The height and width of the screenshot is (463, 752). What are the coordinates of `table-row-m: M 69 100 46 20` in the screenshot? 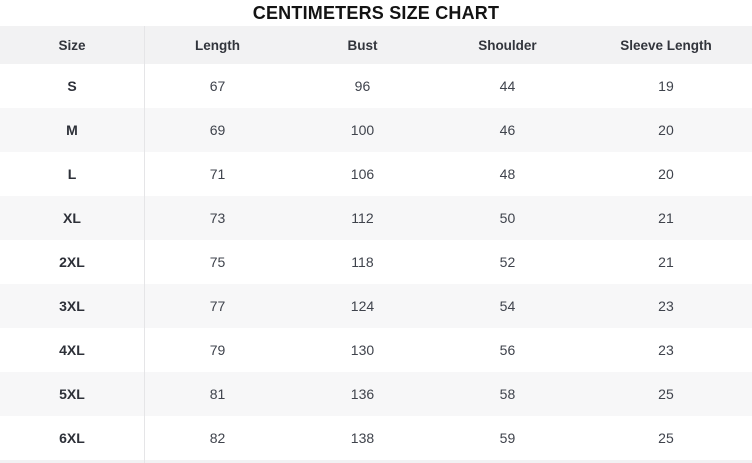 It's located at (376, 130).